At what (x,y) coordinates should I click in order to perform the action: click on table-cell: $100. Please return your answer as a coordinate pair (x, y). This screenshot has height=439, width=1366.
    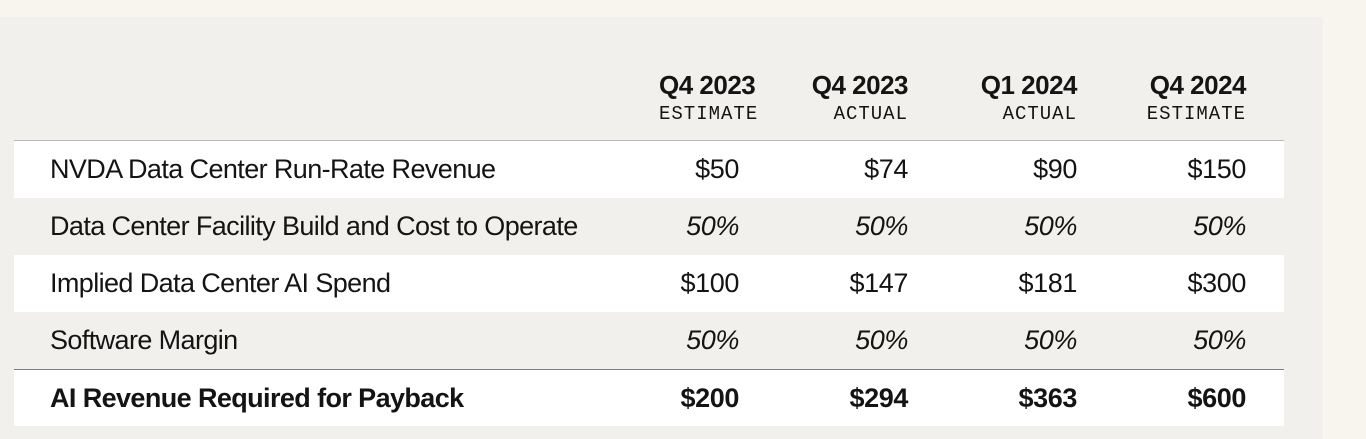
    Looking at the image, I should click on (710, 283).